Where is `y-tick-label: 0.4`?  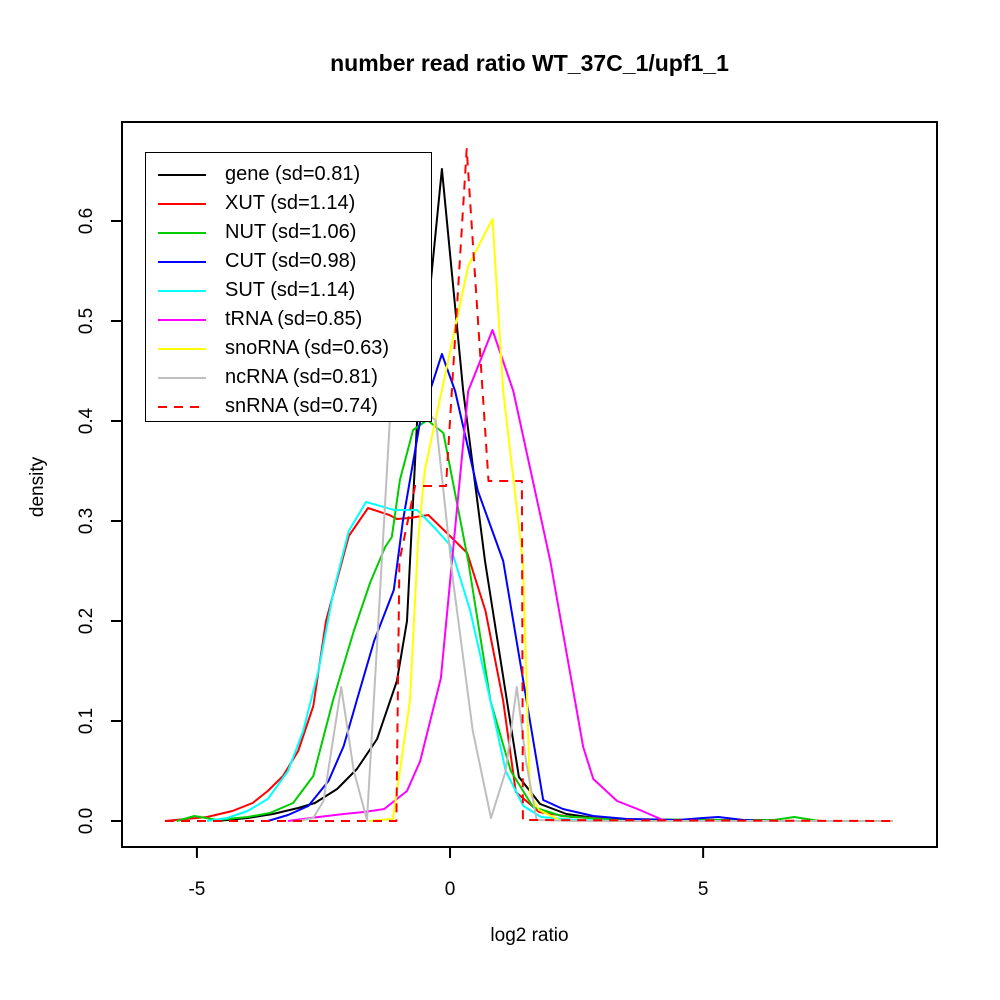
y-tick-label: 0.4 is located at coordinates (86, 420).